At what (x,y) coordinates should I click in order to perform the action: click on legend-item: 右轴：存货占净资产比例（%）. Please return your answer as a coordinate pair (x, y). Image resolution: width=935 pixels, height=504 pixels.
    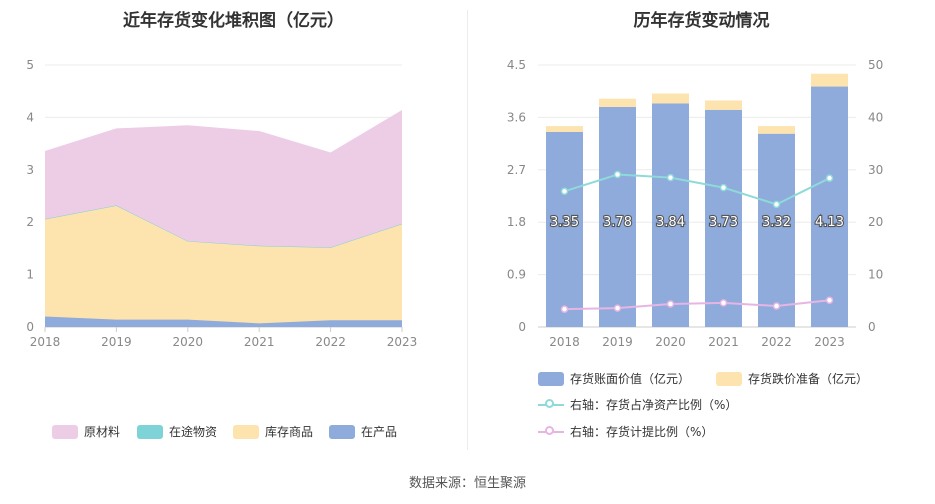
    Looking at the image, I should click on (637, 404).